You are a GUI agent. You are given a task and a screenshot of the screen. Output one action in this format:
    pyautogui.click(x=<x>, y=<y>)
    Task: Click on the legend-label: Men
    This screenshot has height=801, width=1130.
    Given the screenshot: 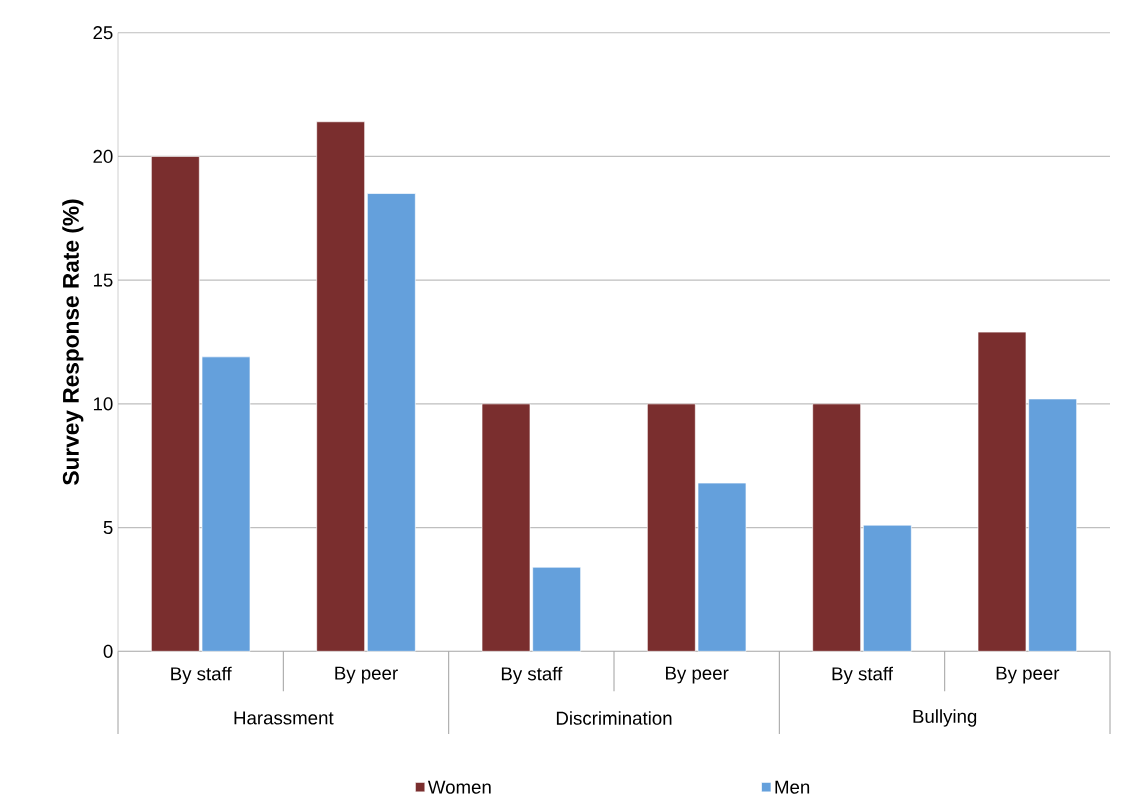 What is the action you would take?
    pyautogui.click(x=792, y=787)
    